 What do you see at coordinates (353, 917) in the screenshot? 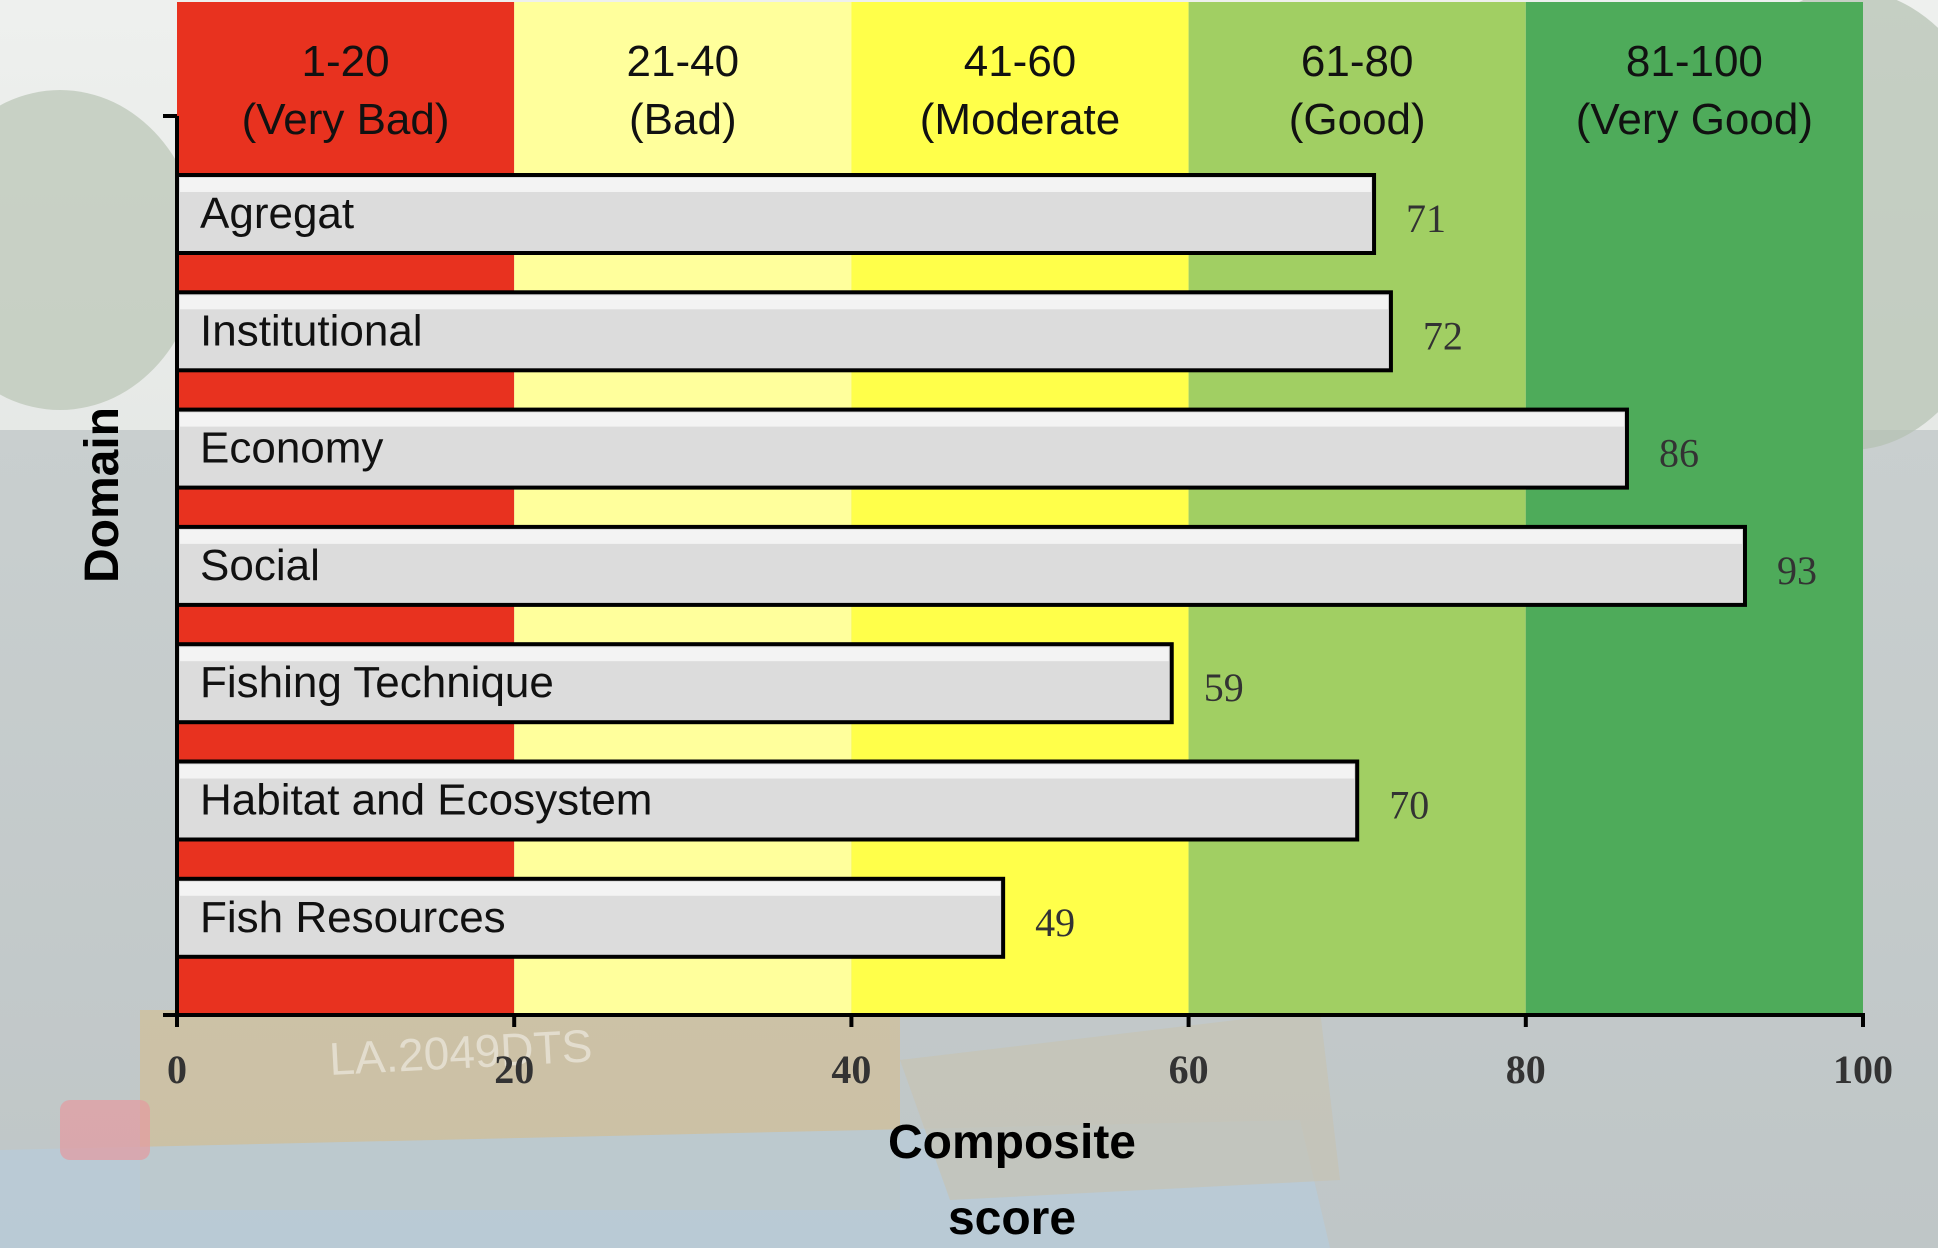
I see `bar-category-label: Fish Resources` at bounding box center [353, 917].